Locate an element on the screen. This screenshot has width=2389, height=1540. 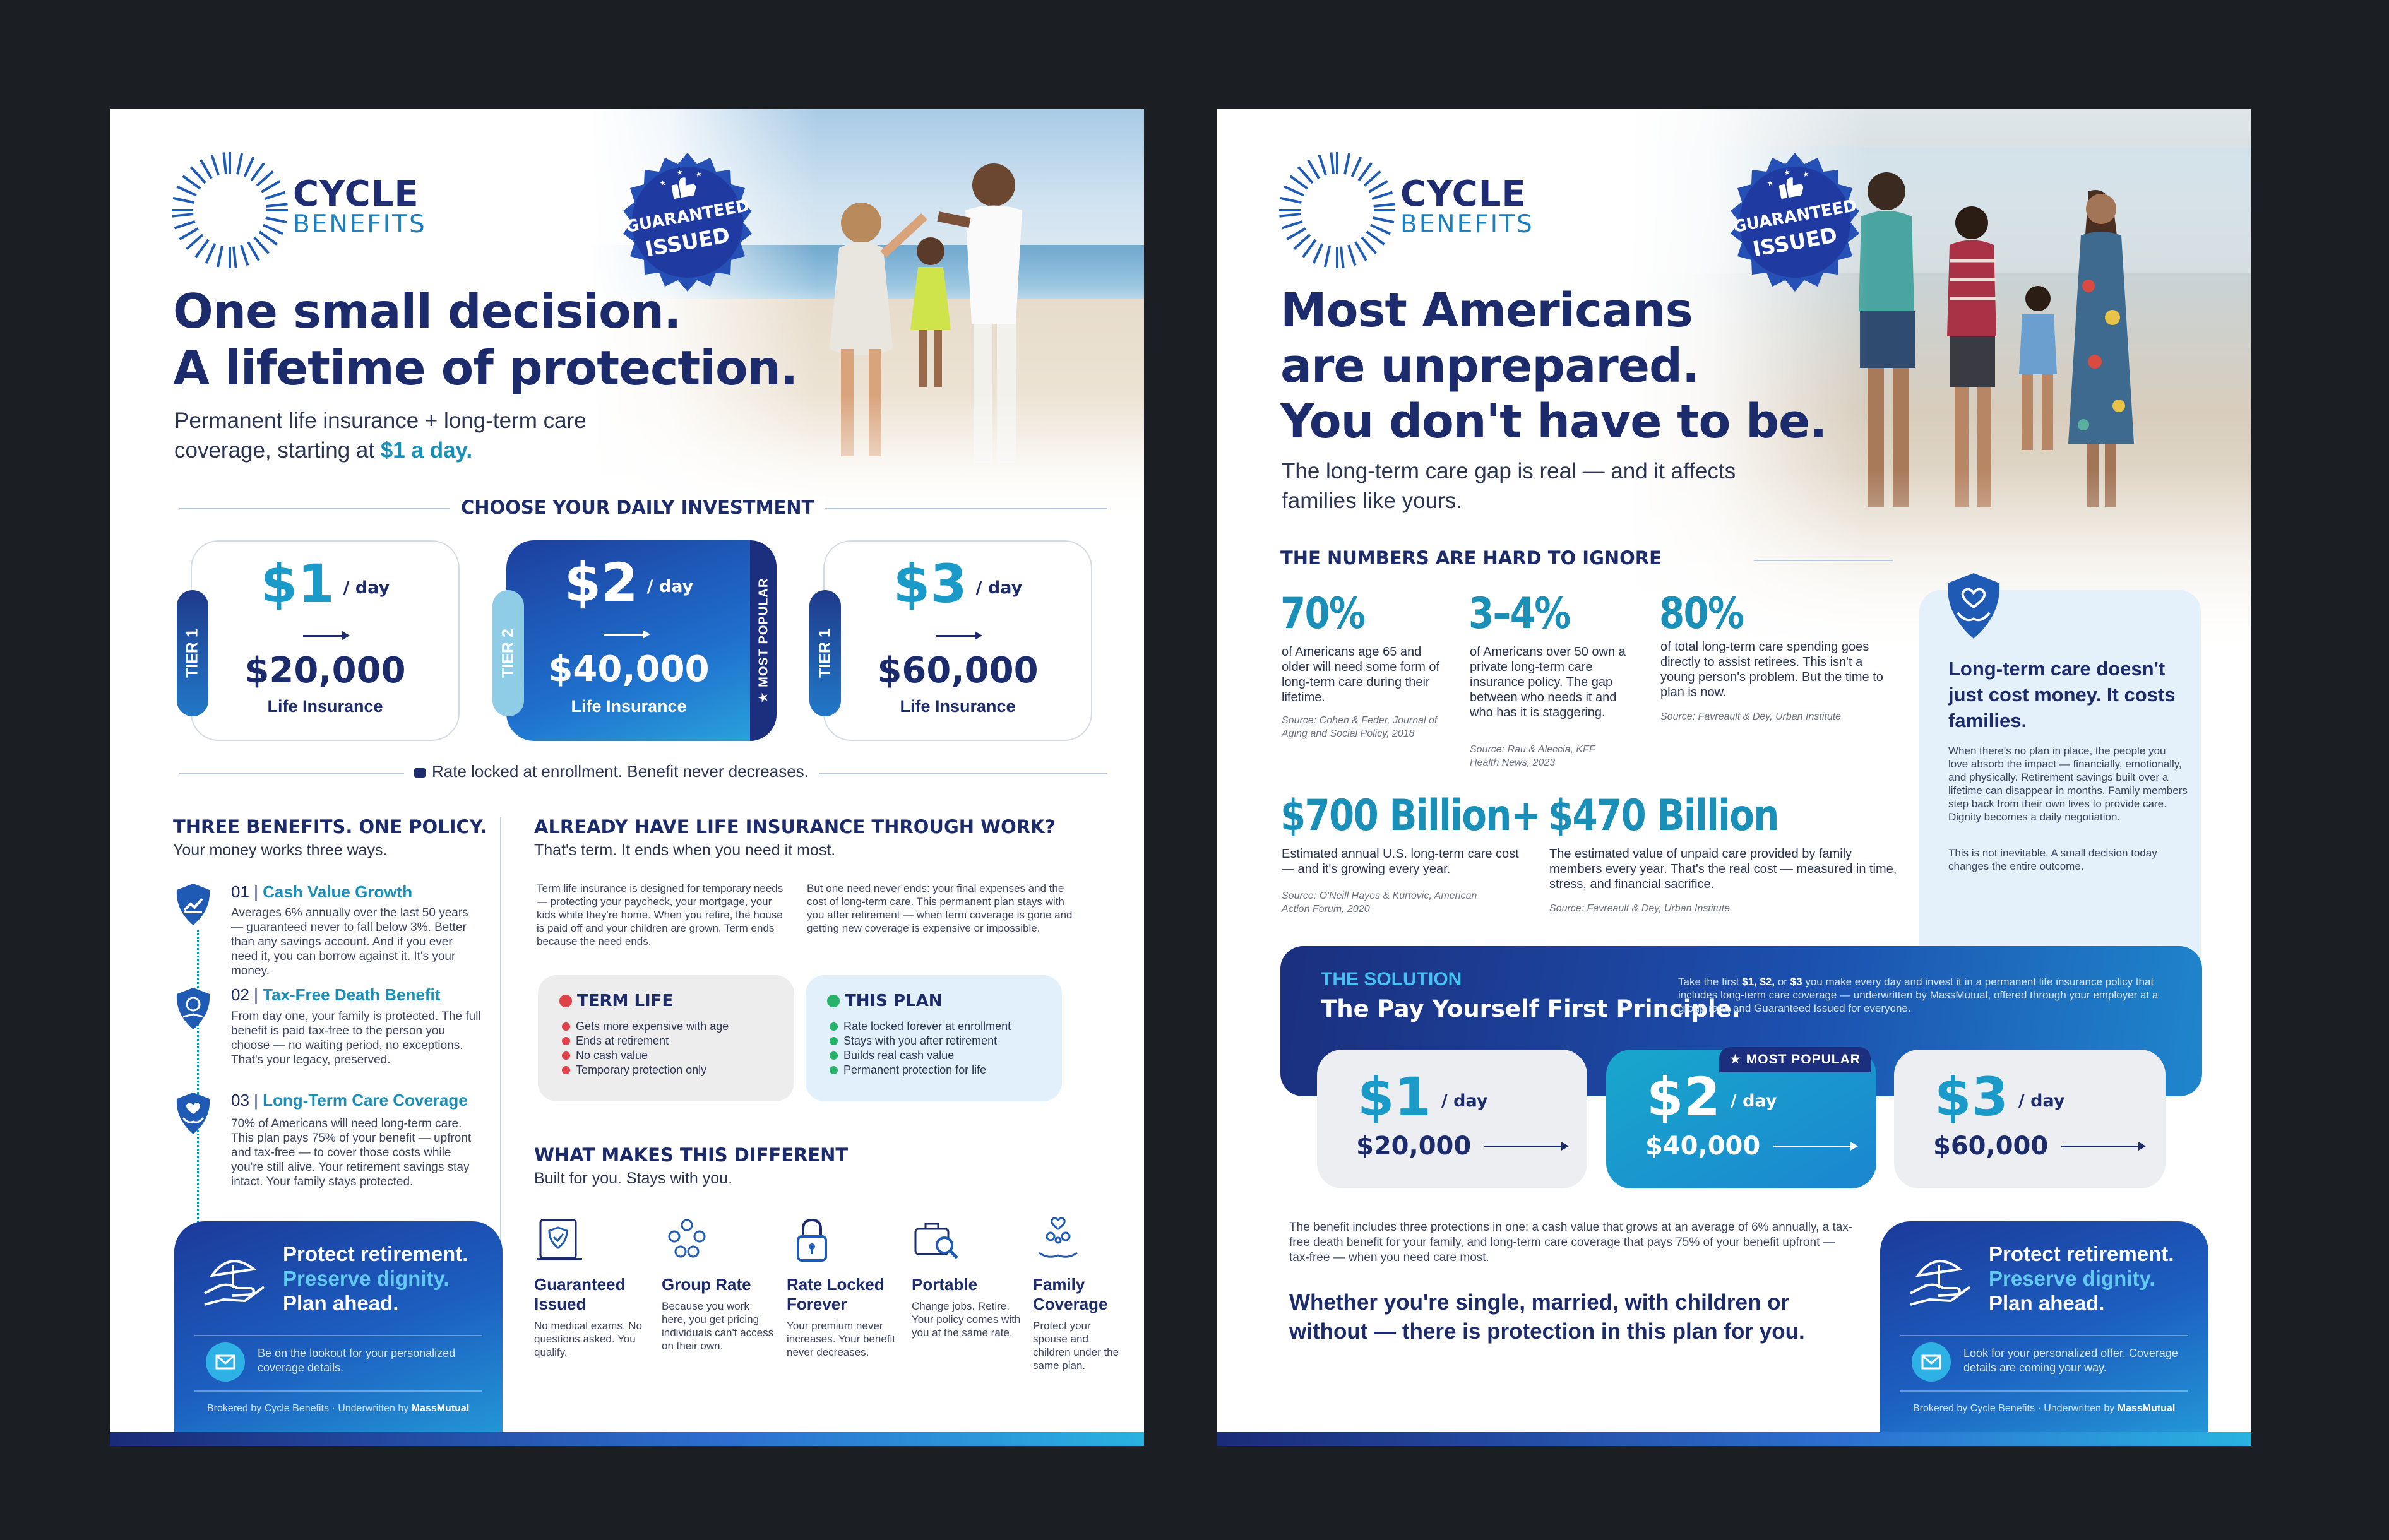
headline-line-1: One small decision. is located at coordinates (427, 311).